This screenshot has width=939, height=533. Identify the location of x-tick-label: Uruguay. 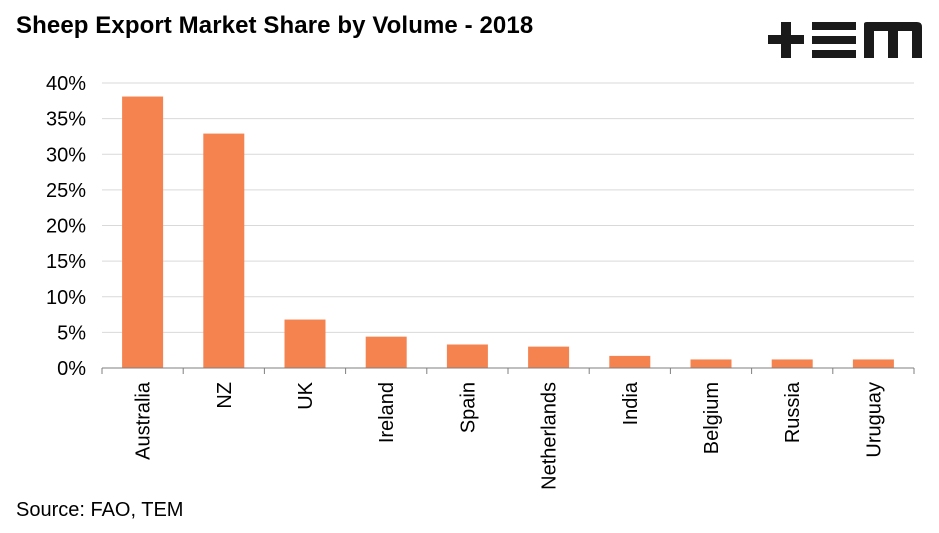
(874, 420).